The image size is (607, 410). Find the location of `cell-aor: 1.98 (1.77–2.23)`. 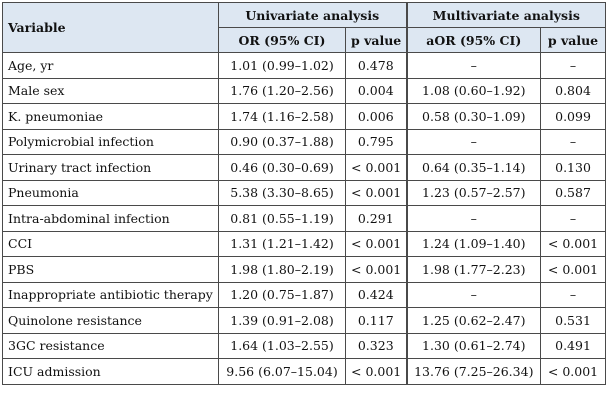

cell-aor: 1.98 (1.77–2.23) is located at coordinates (473, 269).